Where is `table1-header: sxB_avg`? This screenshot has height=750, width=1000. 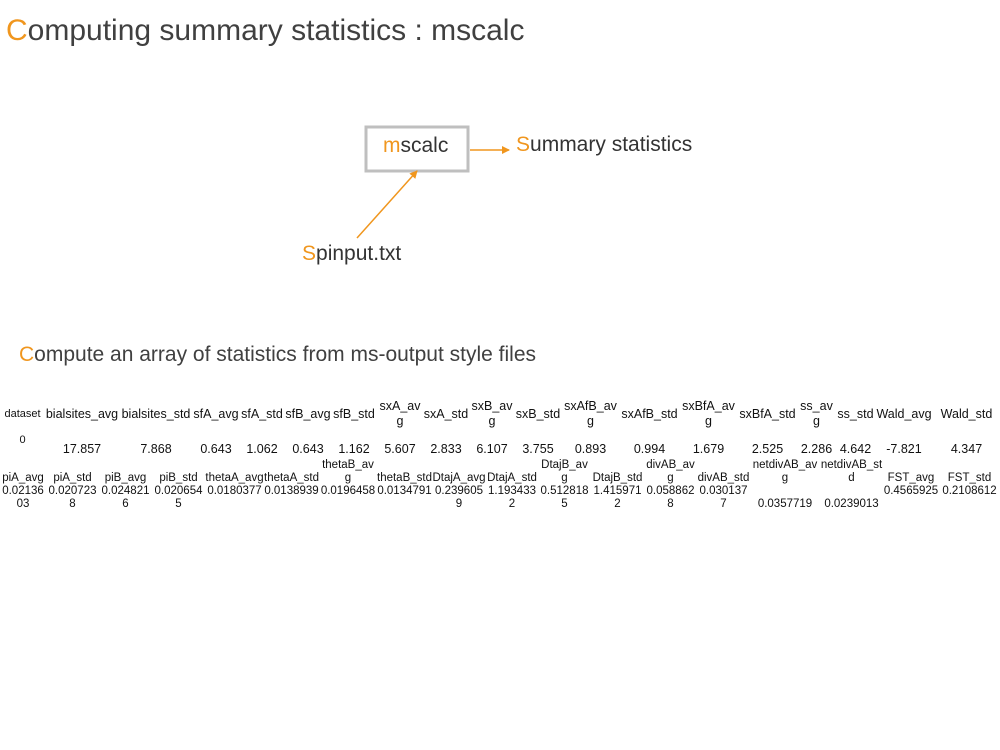
table1-header: sxB_avg is located at coordinates (492, 413).